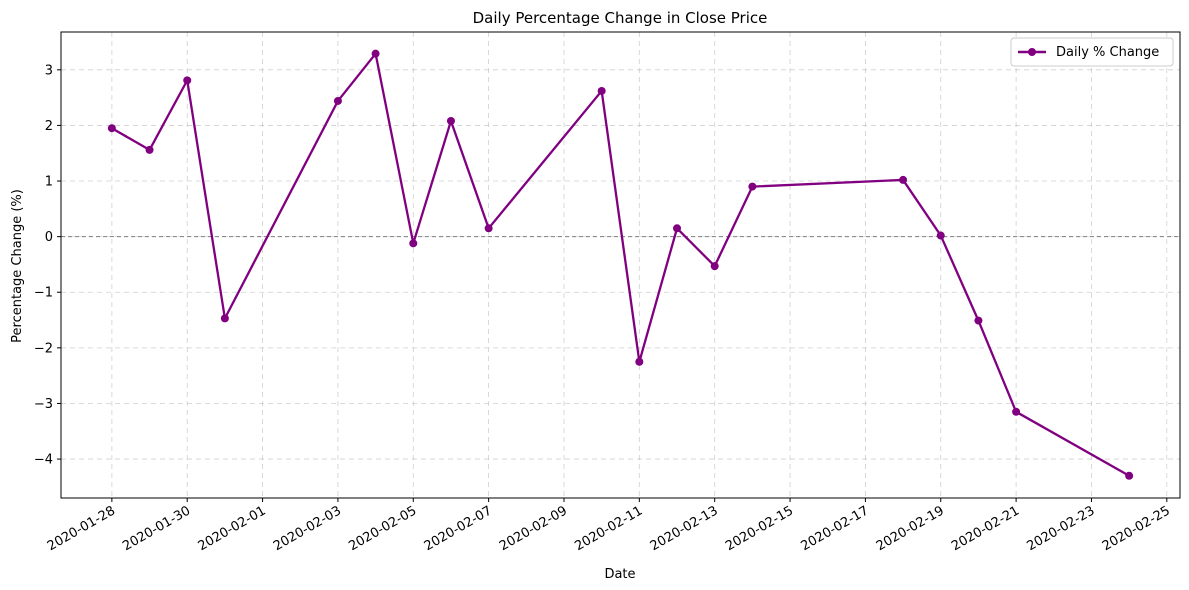  Describe the element at coordinates (49, 70) in the screenshot. I see `y-tick-label: 3` at that location.